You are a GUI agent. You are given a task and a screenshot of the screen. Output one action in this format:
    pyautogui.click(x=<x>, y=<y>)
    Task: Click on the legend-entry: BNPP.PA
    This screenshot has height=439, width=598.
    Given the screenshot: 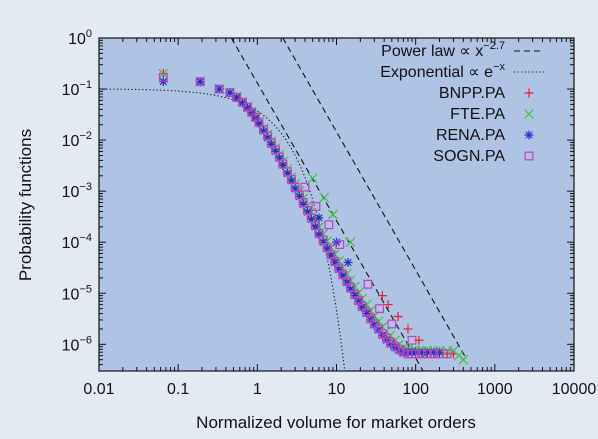 What is the action you would take?
    pyautogui.click(x=486, y=93)
    